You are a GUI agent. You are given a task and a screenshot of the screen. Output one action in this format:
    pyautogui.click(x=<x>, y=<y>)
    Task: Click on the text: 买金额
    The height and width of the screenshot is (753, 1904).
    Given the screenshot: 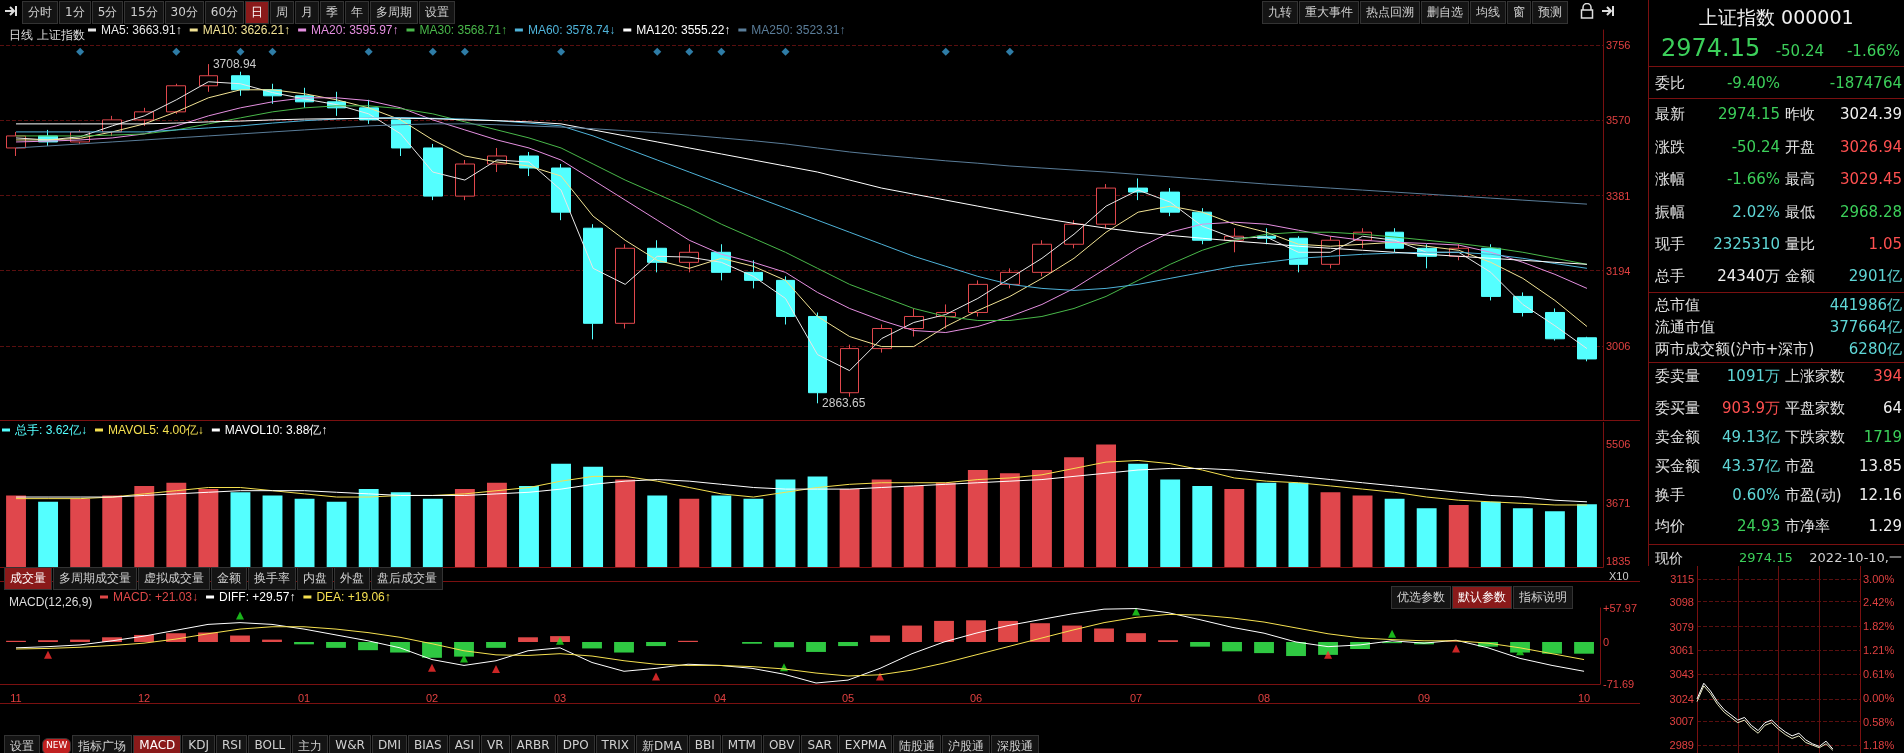 What is the action you would take?
    pyautogui.click(x=1677, y=466)
    